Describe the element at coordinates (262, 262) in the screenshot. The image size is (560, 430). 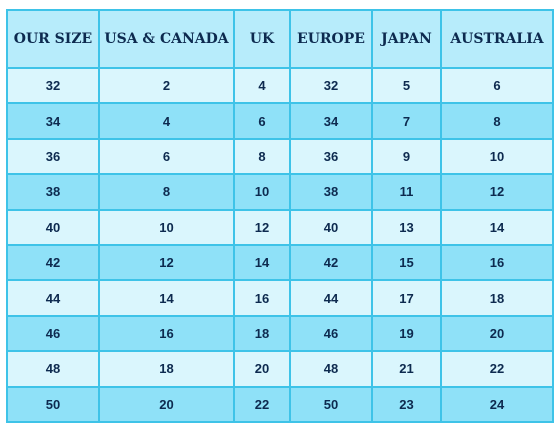
I see `cell-uk: 14` at that location.